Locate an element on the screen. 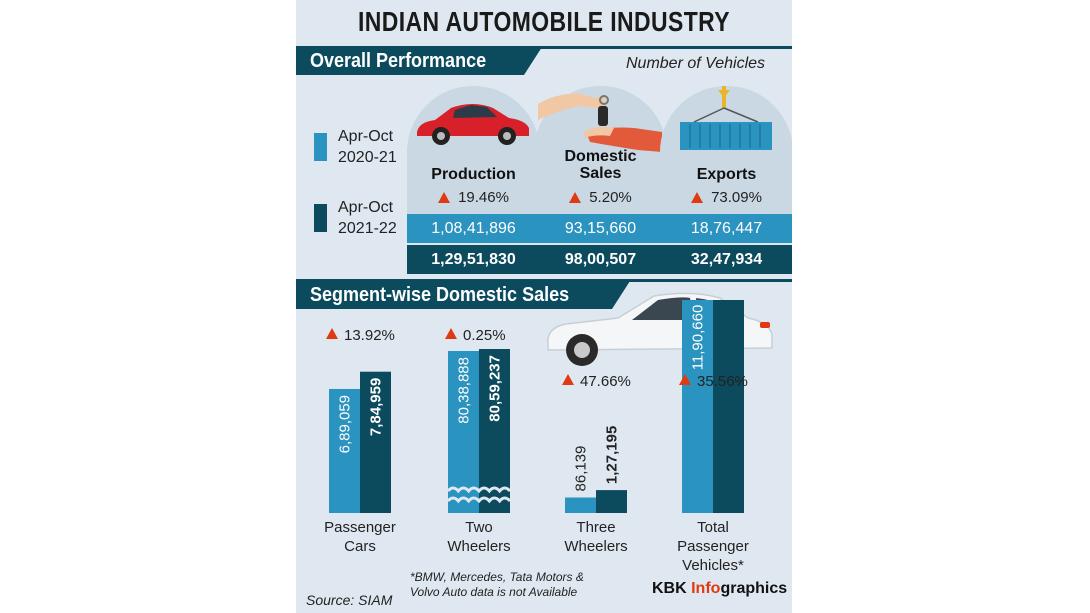 The image size is (1090, 613). category-label: Two Wheelers is located at coordinates (478, 537).